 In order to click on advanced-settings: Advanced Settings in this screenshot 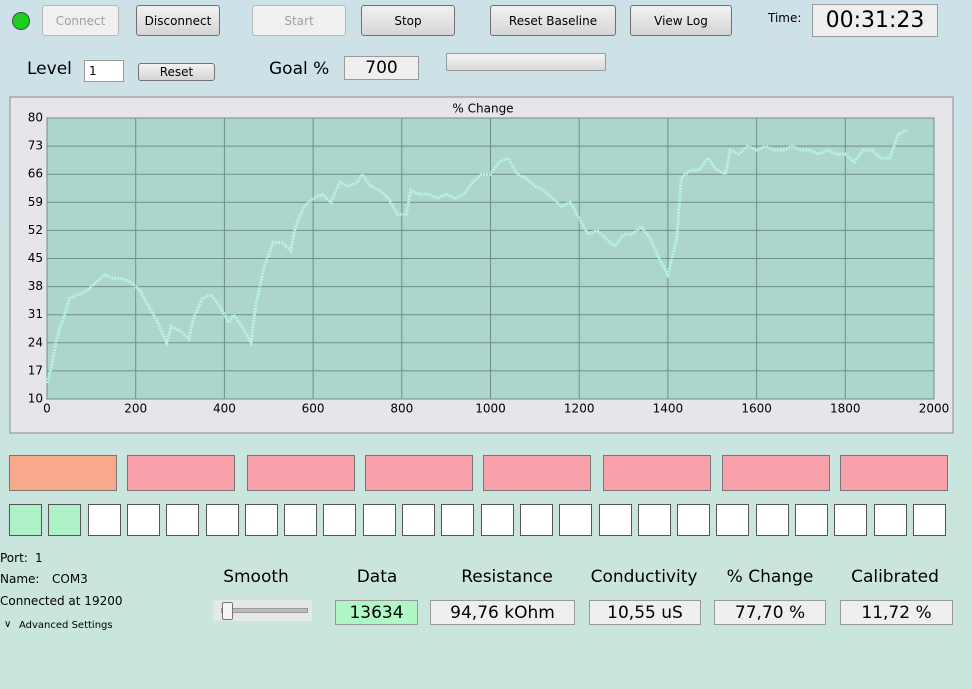, I will do `click(66, 625)`.